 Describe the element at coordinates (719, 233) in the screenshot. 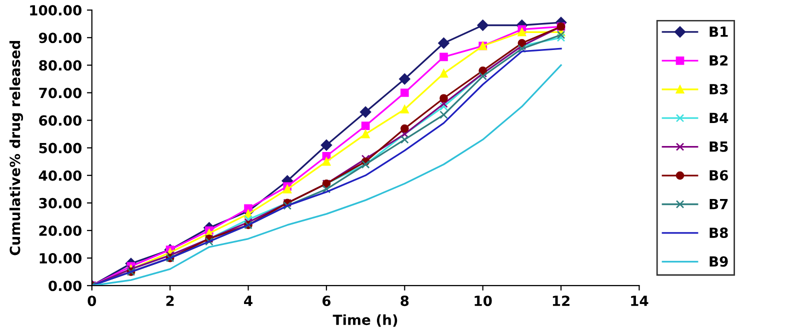

I see `legend-label: B8` at that location.